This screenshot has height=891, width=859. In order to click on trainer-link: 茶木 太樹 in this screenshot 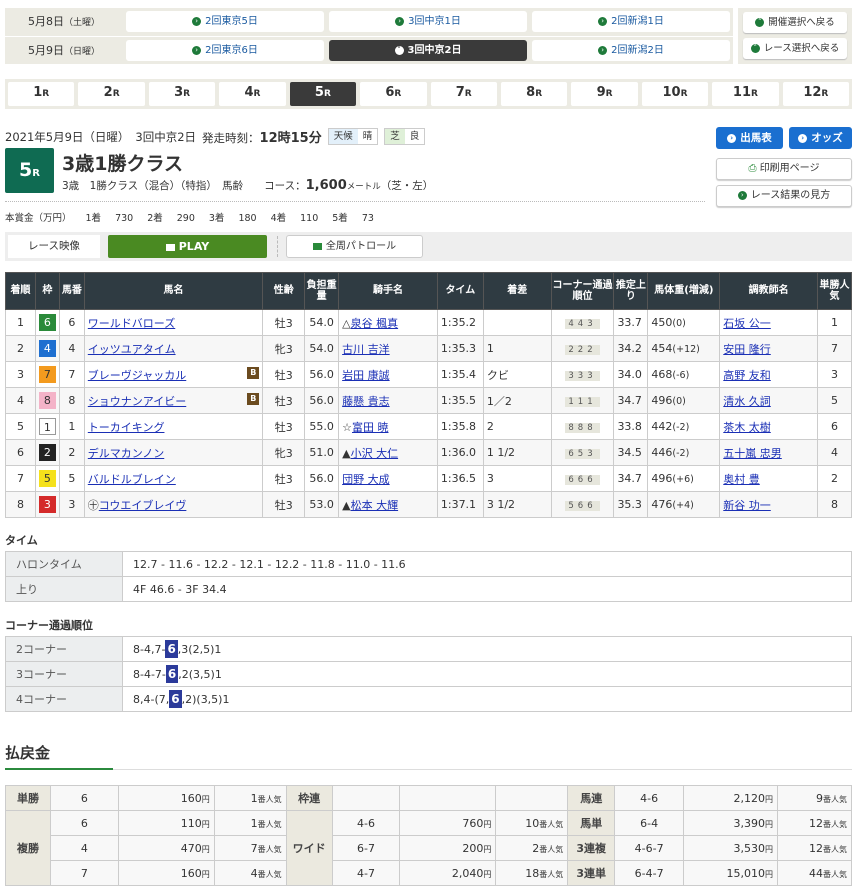, I will do `click(747, 427)`.